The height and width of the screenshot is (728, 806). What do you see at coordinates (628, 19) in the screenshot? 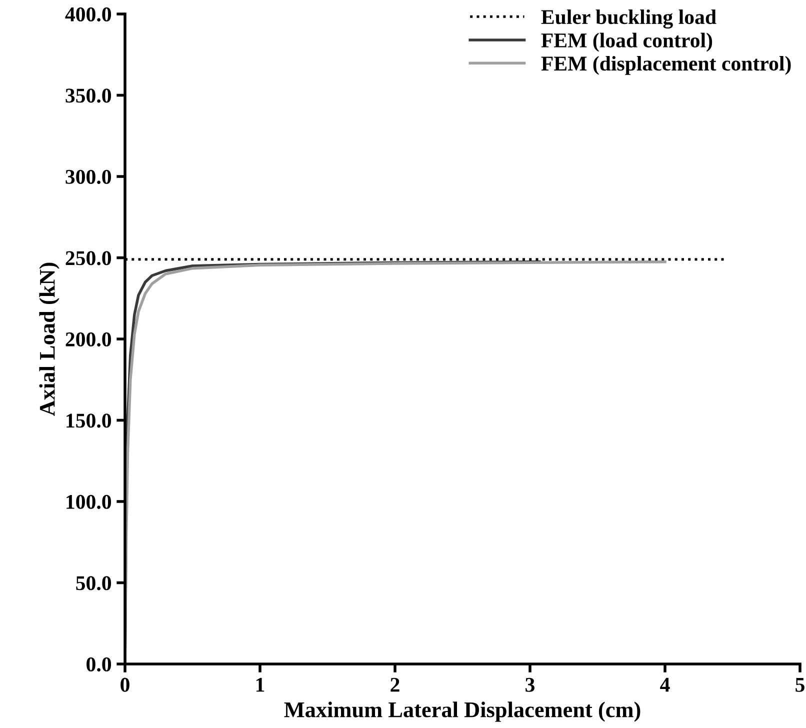
I see `legend-label: Euler buckling load` at bounding box center [628, 19].